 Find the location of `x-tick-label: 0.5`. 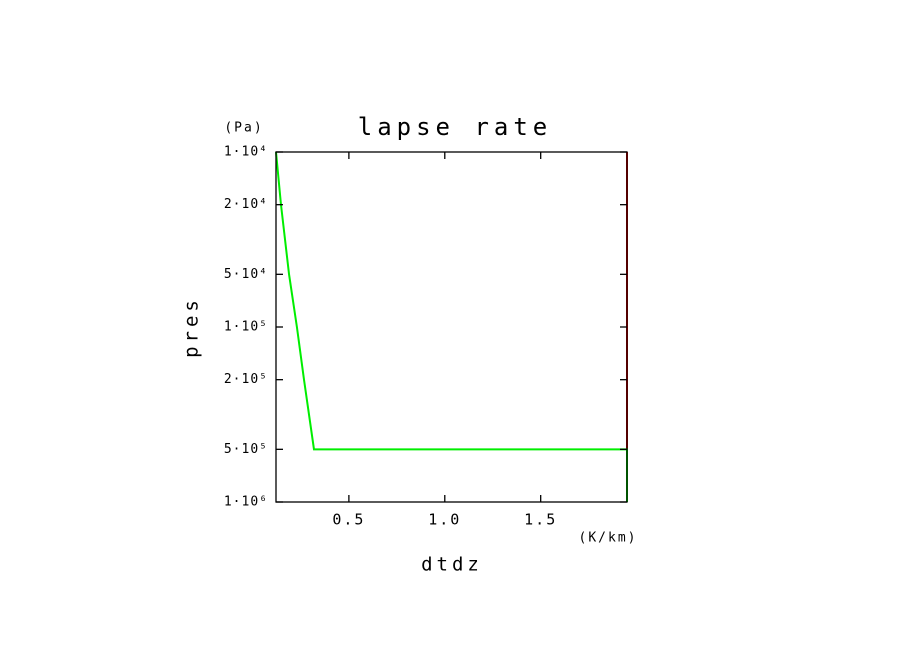

x-tick-label: 0.5 is located at coordinates (348, 520).